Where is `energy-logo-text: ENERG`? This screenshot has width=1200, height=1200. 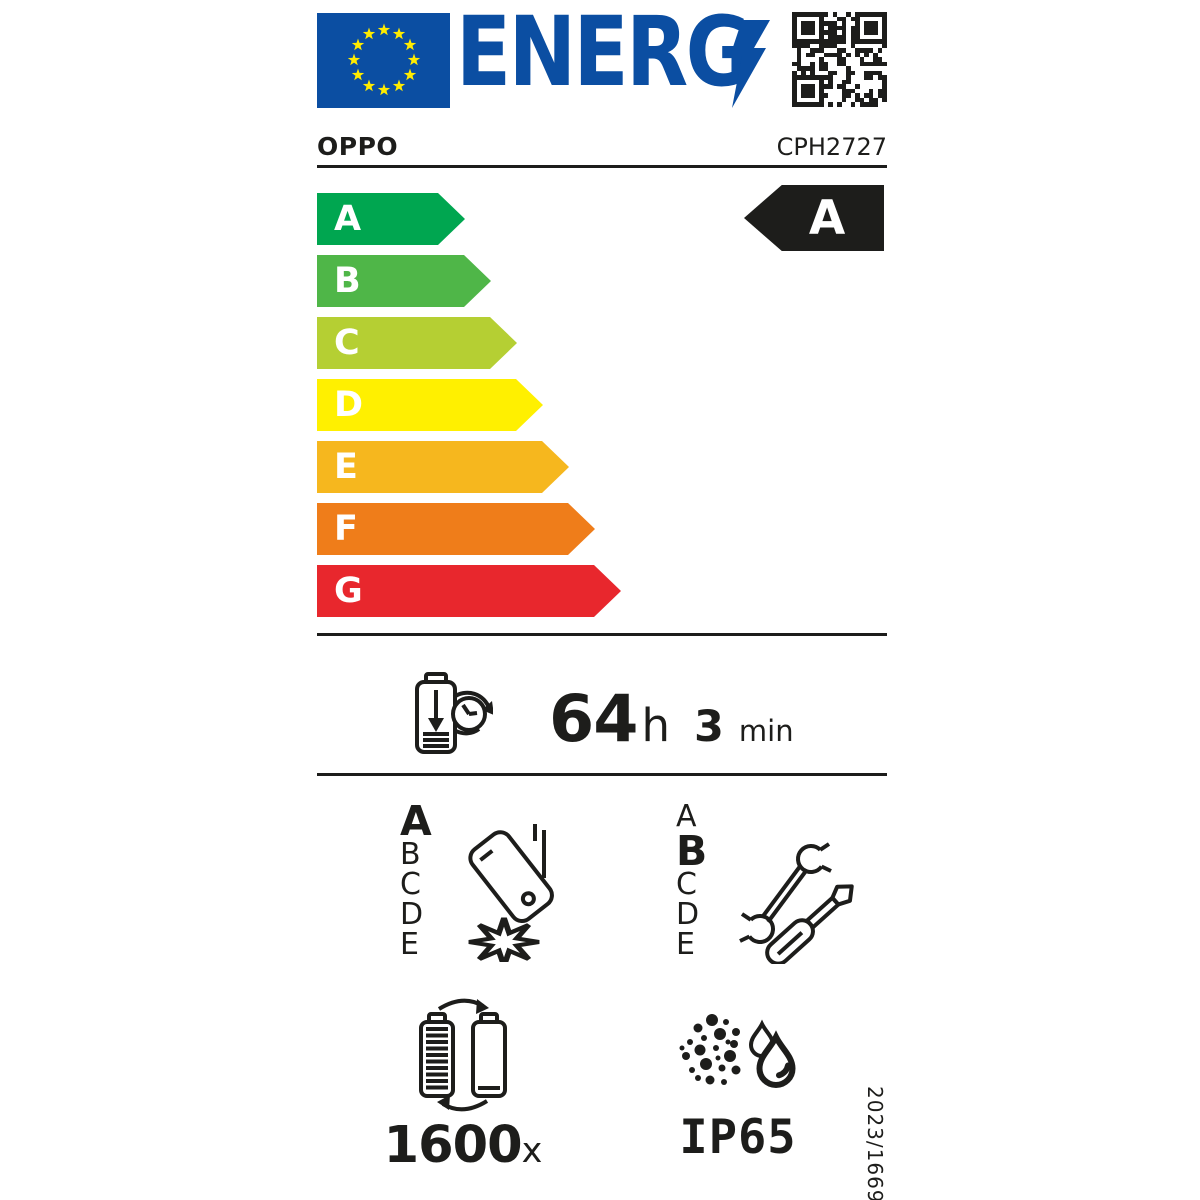
energy-logo-text: ENERG is located at coordinates (604, 54).